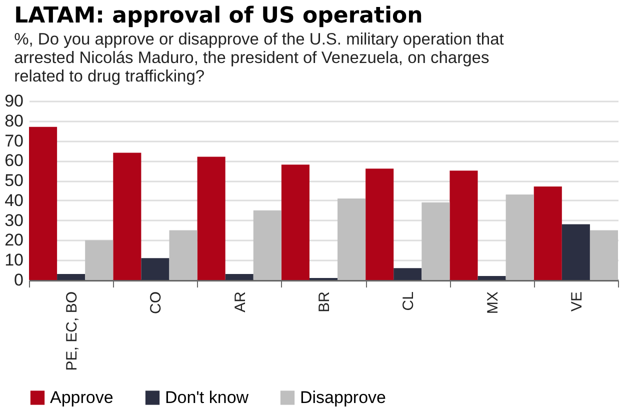 The width and height of the screenshot is (625, 410). Describe the element at coordinates (218, 16) in the screenshot. I see `chart-title: LATAM: approval of US operation` at that location.